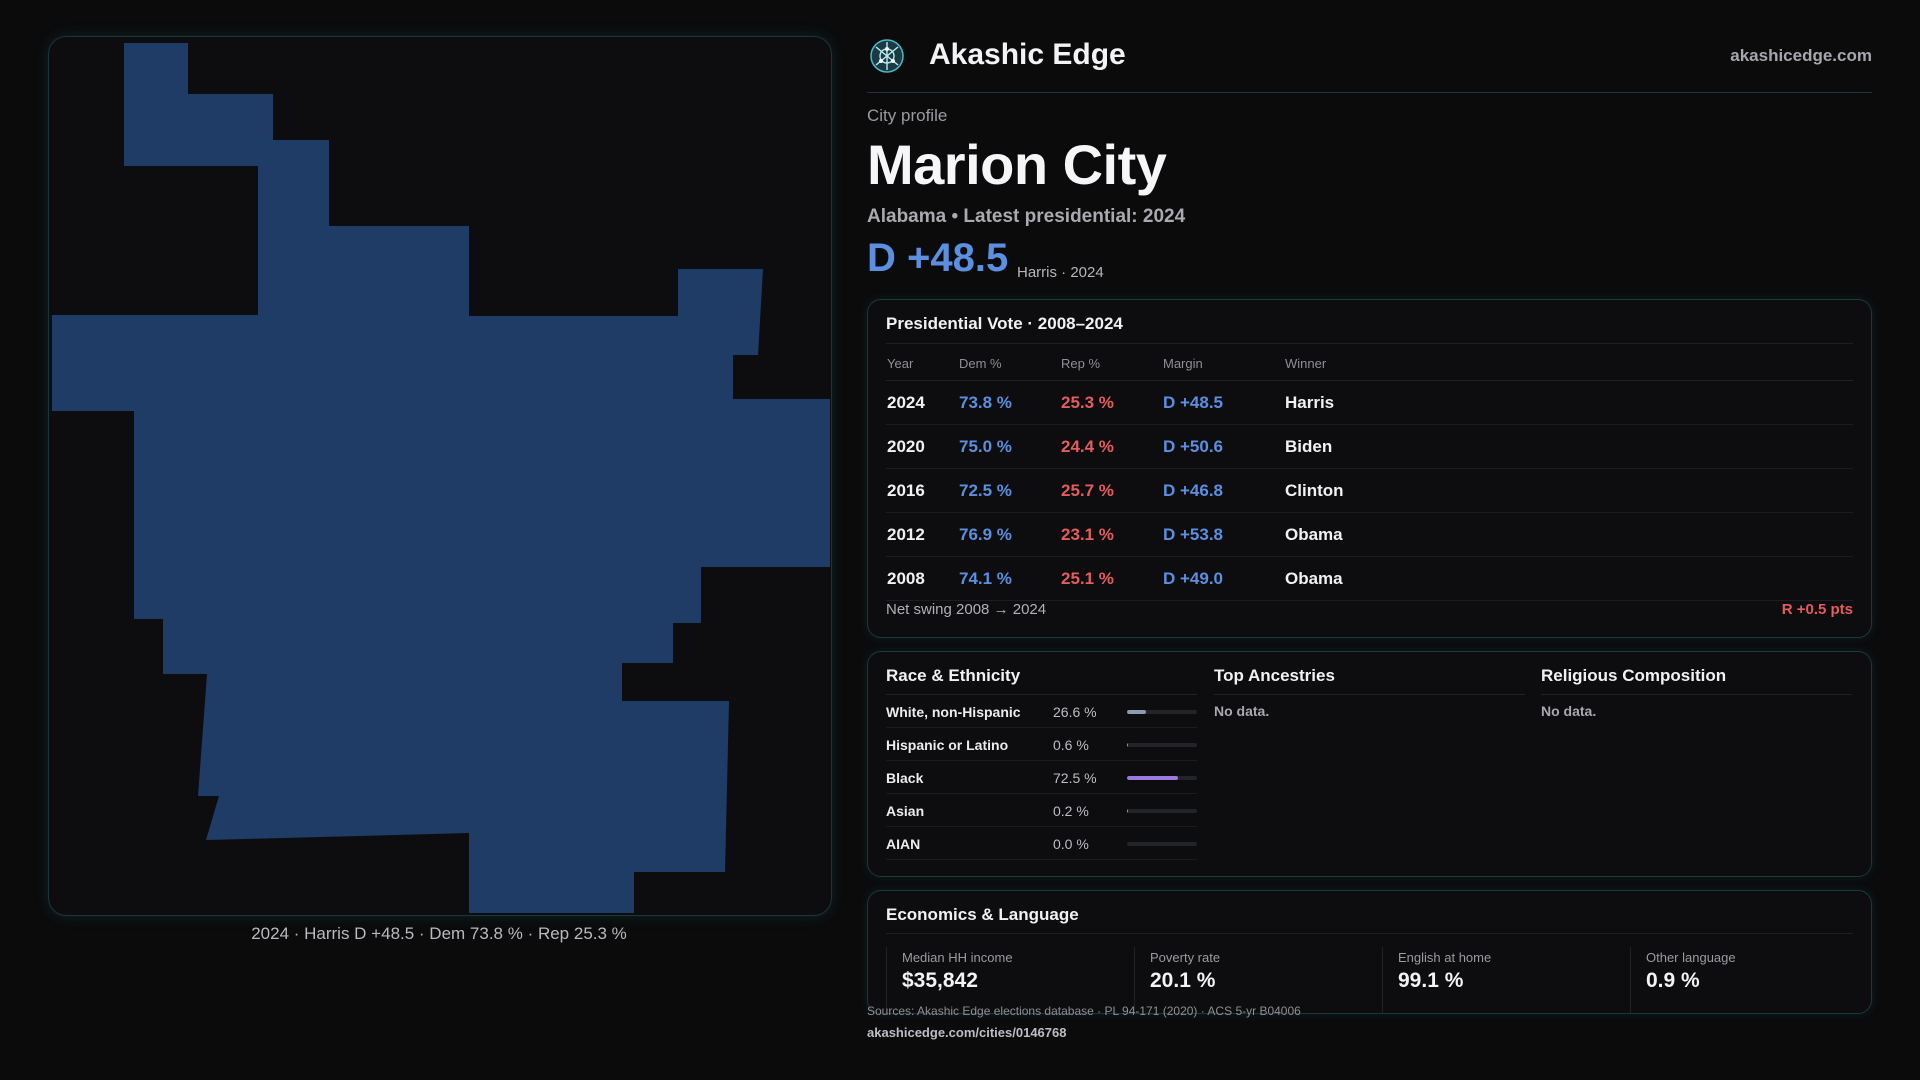 The image size is (1920, 1080). What do you see at coordinates (1071, 811) in the screenshot?
I see `race-percent: 0.2 %` at bounding box center [1071, 811].